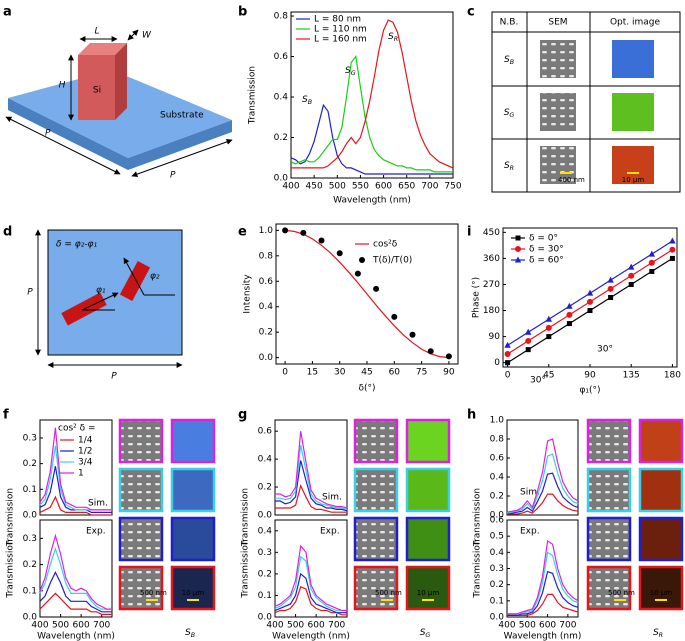 The height and width of the screenshot is (641, 685). What do you see at coordinates (497, 421) in the screenshot?
I see `y-tick-label: 1.0` at bounding box center [497, 421].